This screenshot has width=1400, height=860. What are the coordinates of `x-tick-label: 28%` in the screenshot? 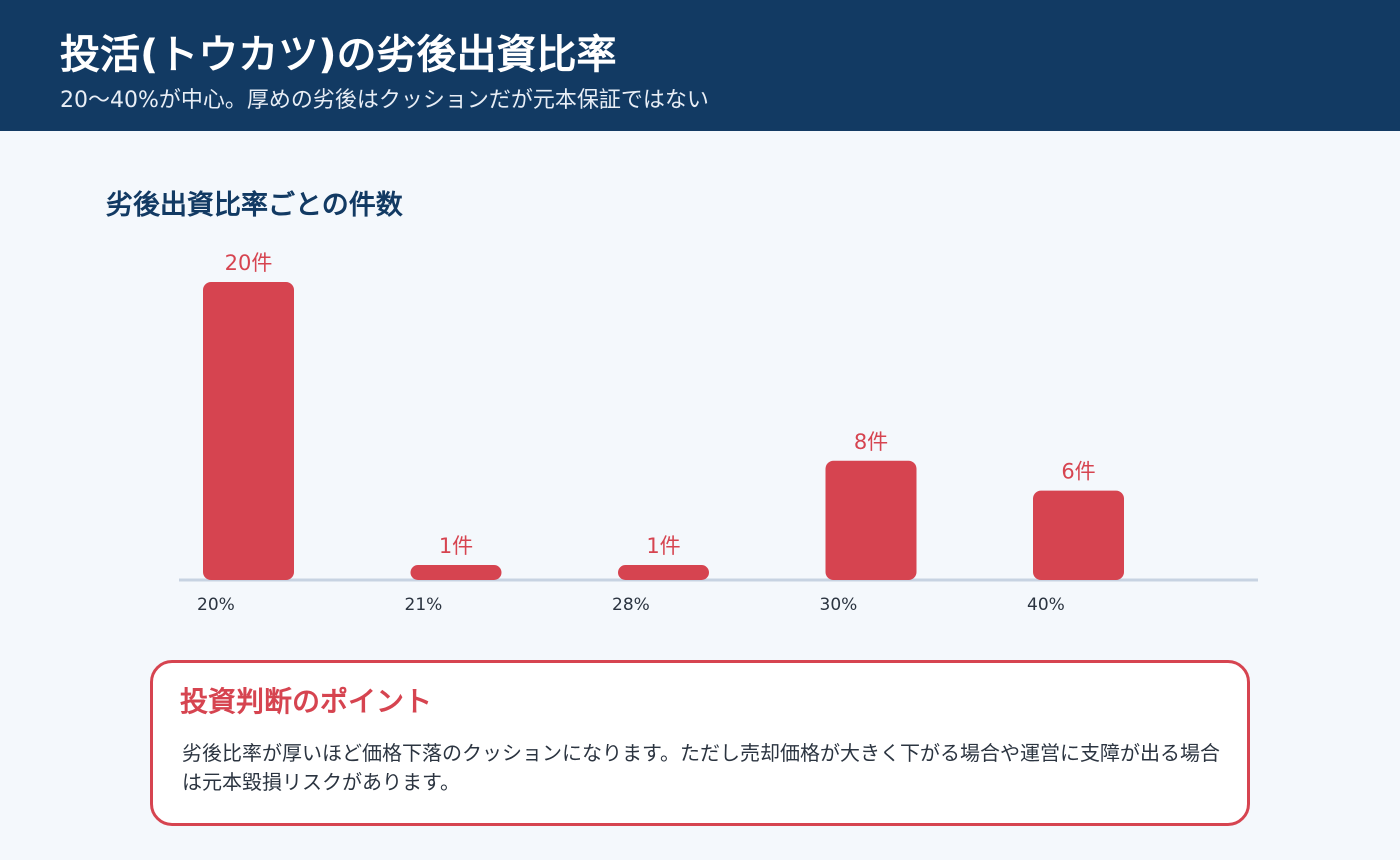 It's located at (631, 605).